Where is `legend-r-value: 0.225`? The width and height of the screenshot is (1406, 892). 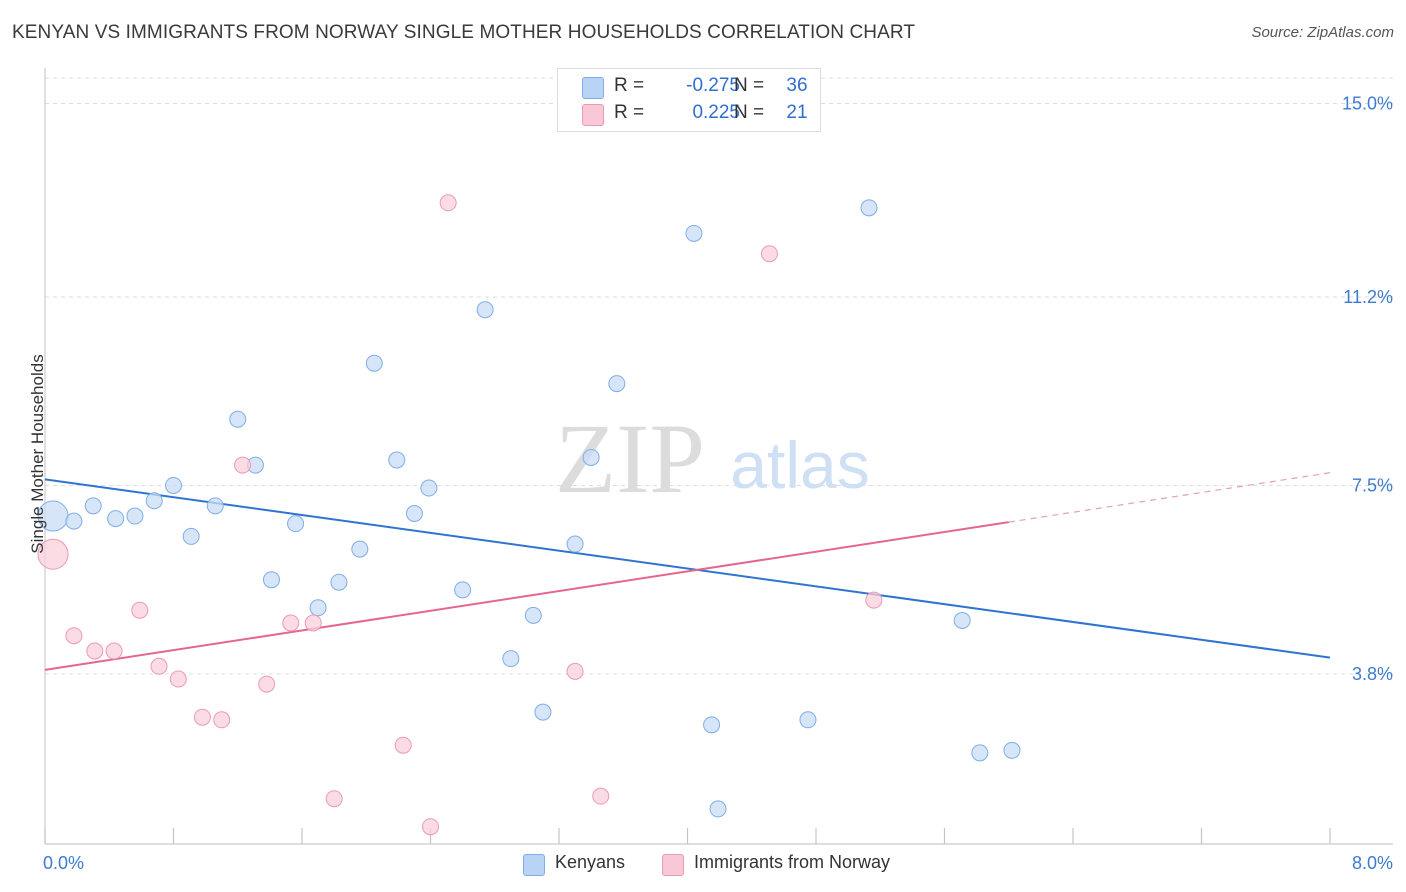 legend-r-value: 0.225 is located at coordinates (716, 112).